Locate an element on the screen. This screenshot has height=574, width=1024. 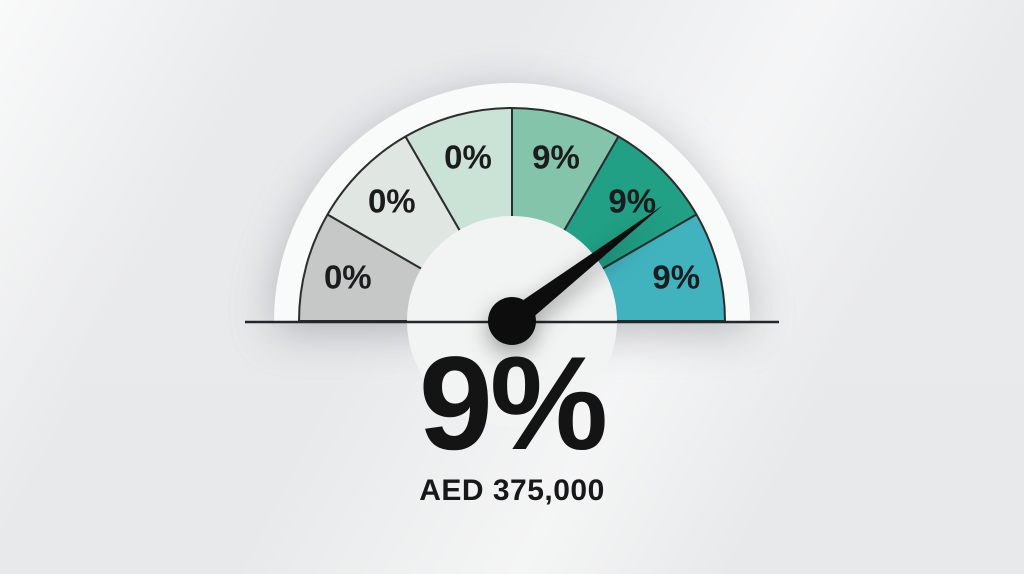
gauge-needle-pointer is located at coordinates (584, 267).